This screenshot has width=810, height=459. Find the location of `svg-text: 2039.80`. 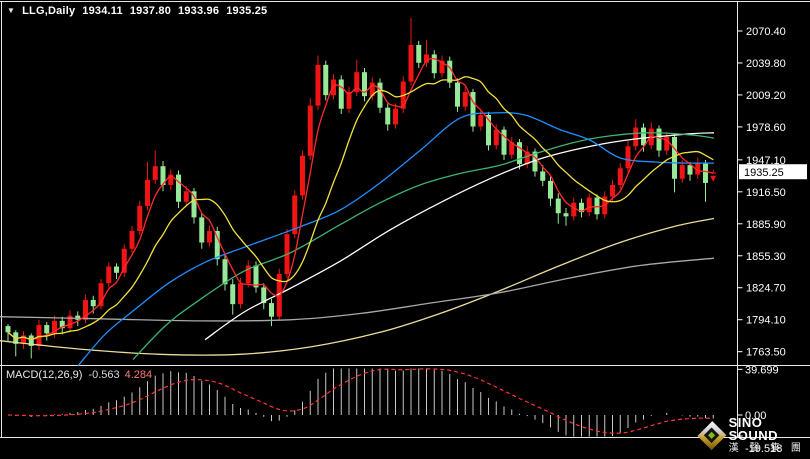

svg-text: 2039.80 is located at coordinates (766, 64).